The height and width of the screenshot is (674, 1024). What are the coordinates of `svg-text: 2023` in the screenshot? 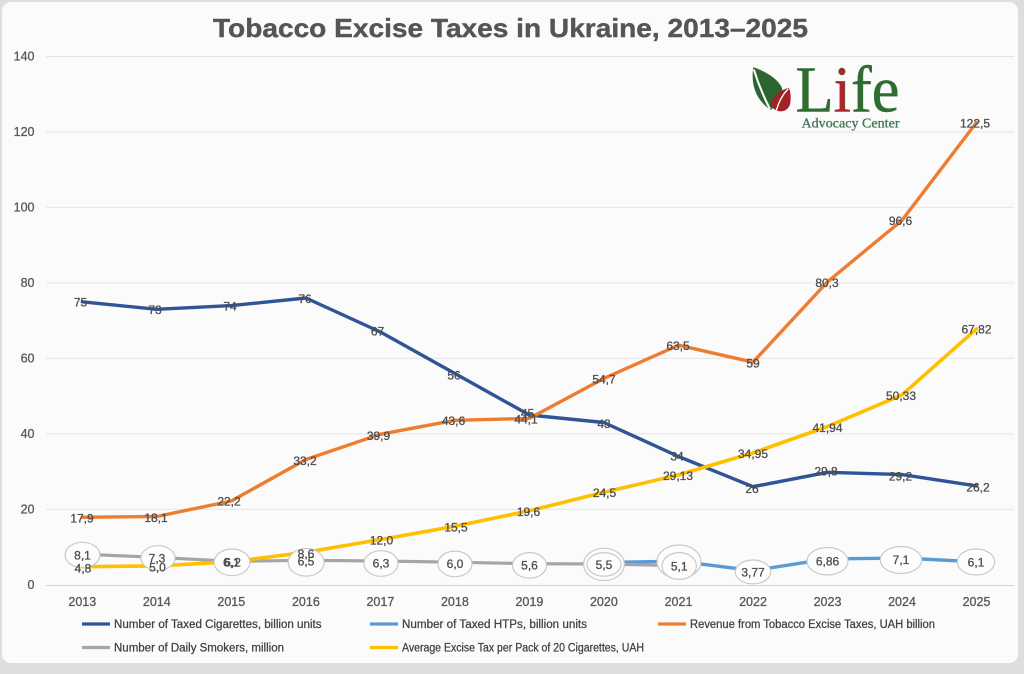 It's located at (828, 602).